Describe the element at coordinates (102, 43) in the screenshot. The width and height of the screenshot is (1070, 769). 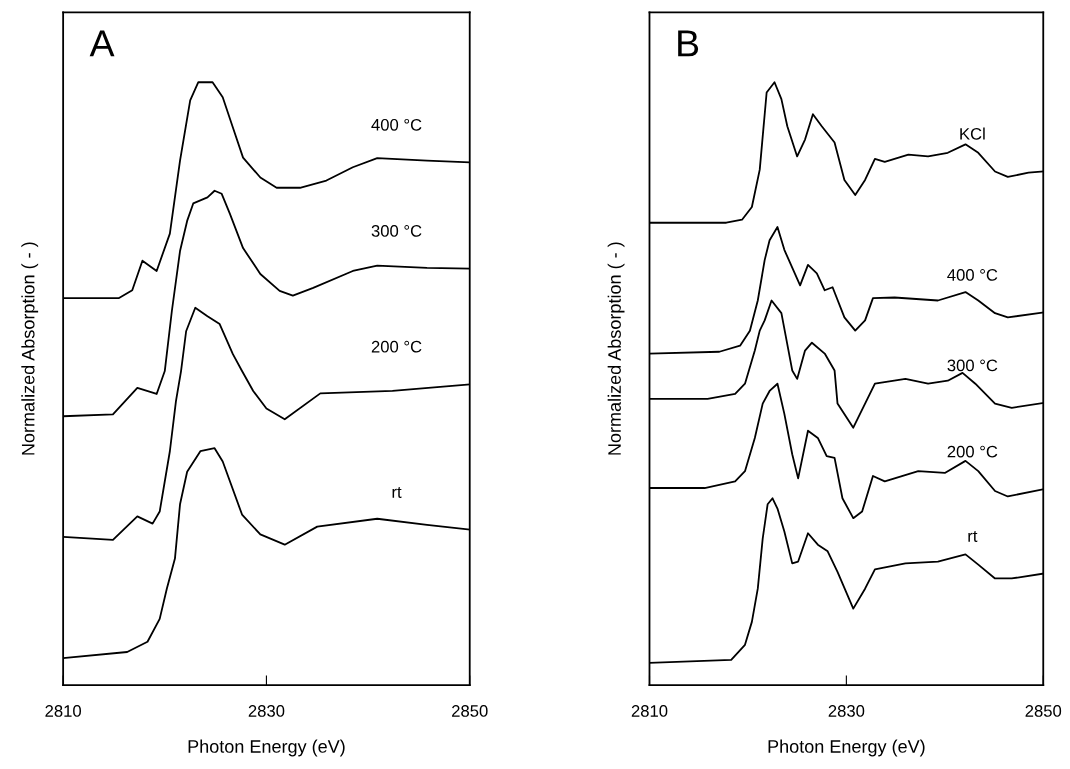
I see `text: A` at that location.